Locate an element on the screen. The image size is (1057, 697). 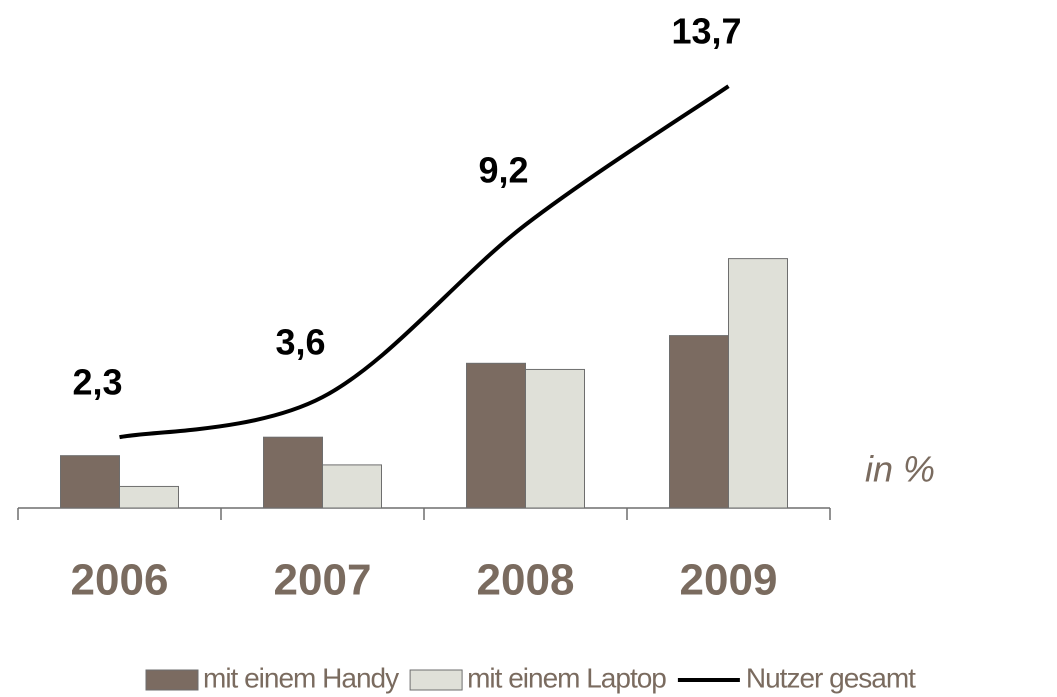
x-tick-label: 2007 is located at coordinates (323, 580).